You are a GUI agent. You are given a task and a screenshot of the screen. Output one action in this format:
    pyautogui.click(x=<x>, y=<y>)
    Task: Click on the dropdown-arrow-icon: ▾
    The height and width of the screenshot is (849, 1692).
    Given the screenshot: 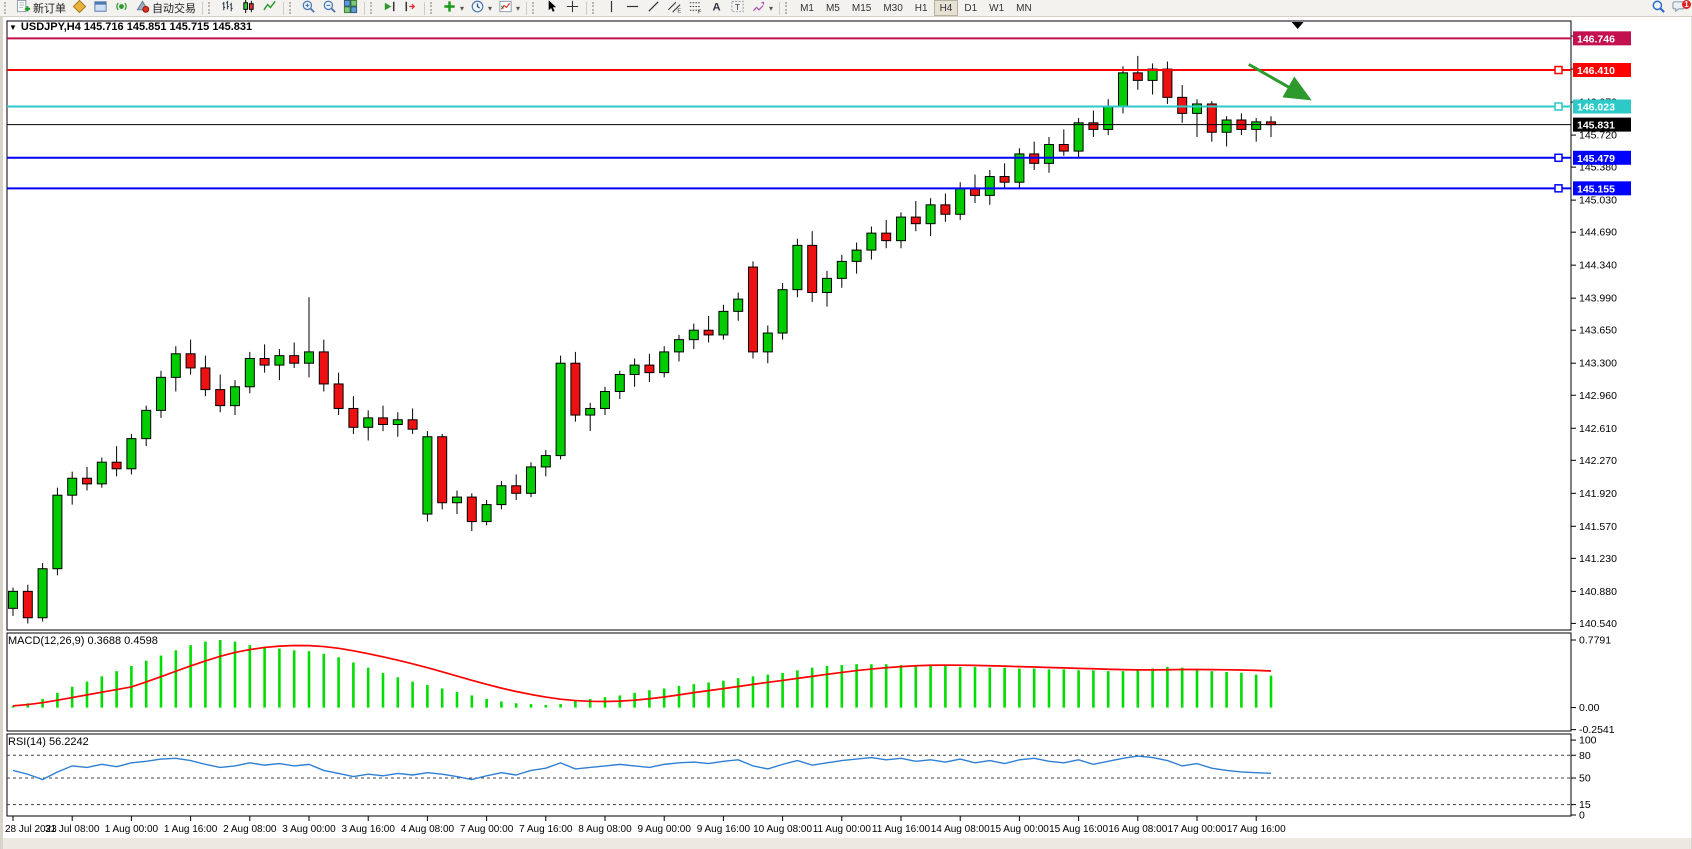 What is the action you would take?
    pyautogui.click(x=518, y=8)
    